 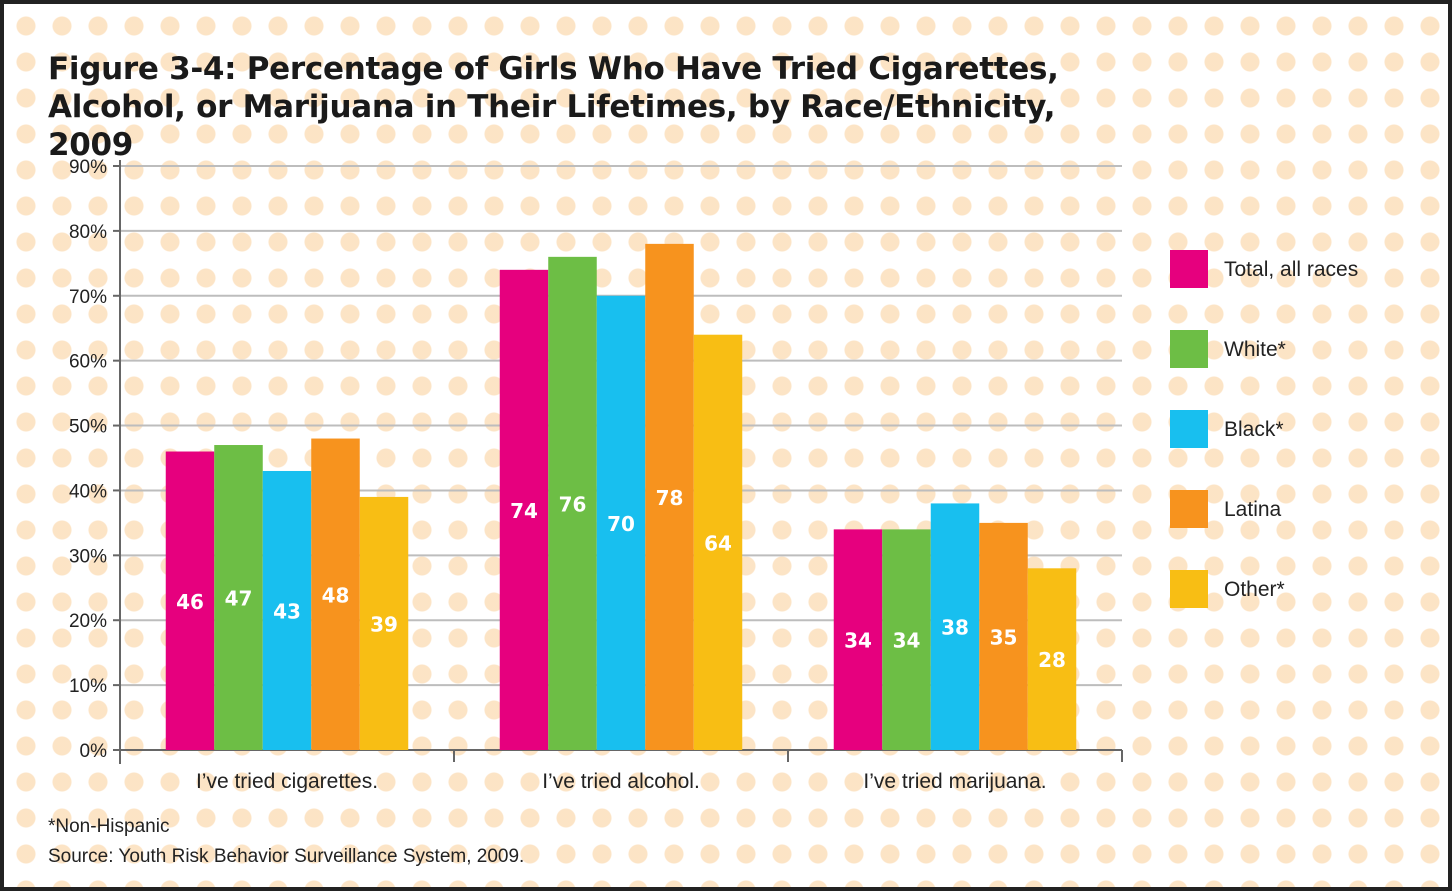 What do you see at coordinates (287, 781) in the screenshot?
I see `category-label: I’ve tried cigarettes.` at bounding box center [287, 781].